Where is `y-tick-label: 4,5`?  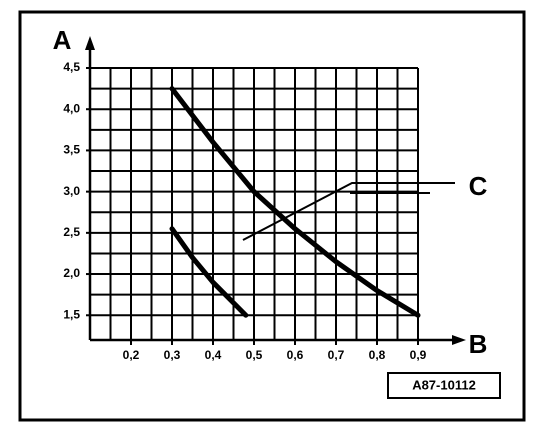
y-tick-label: 4,5 is located at coordinates (71, 67).